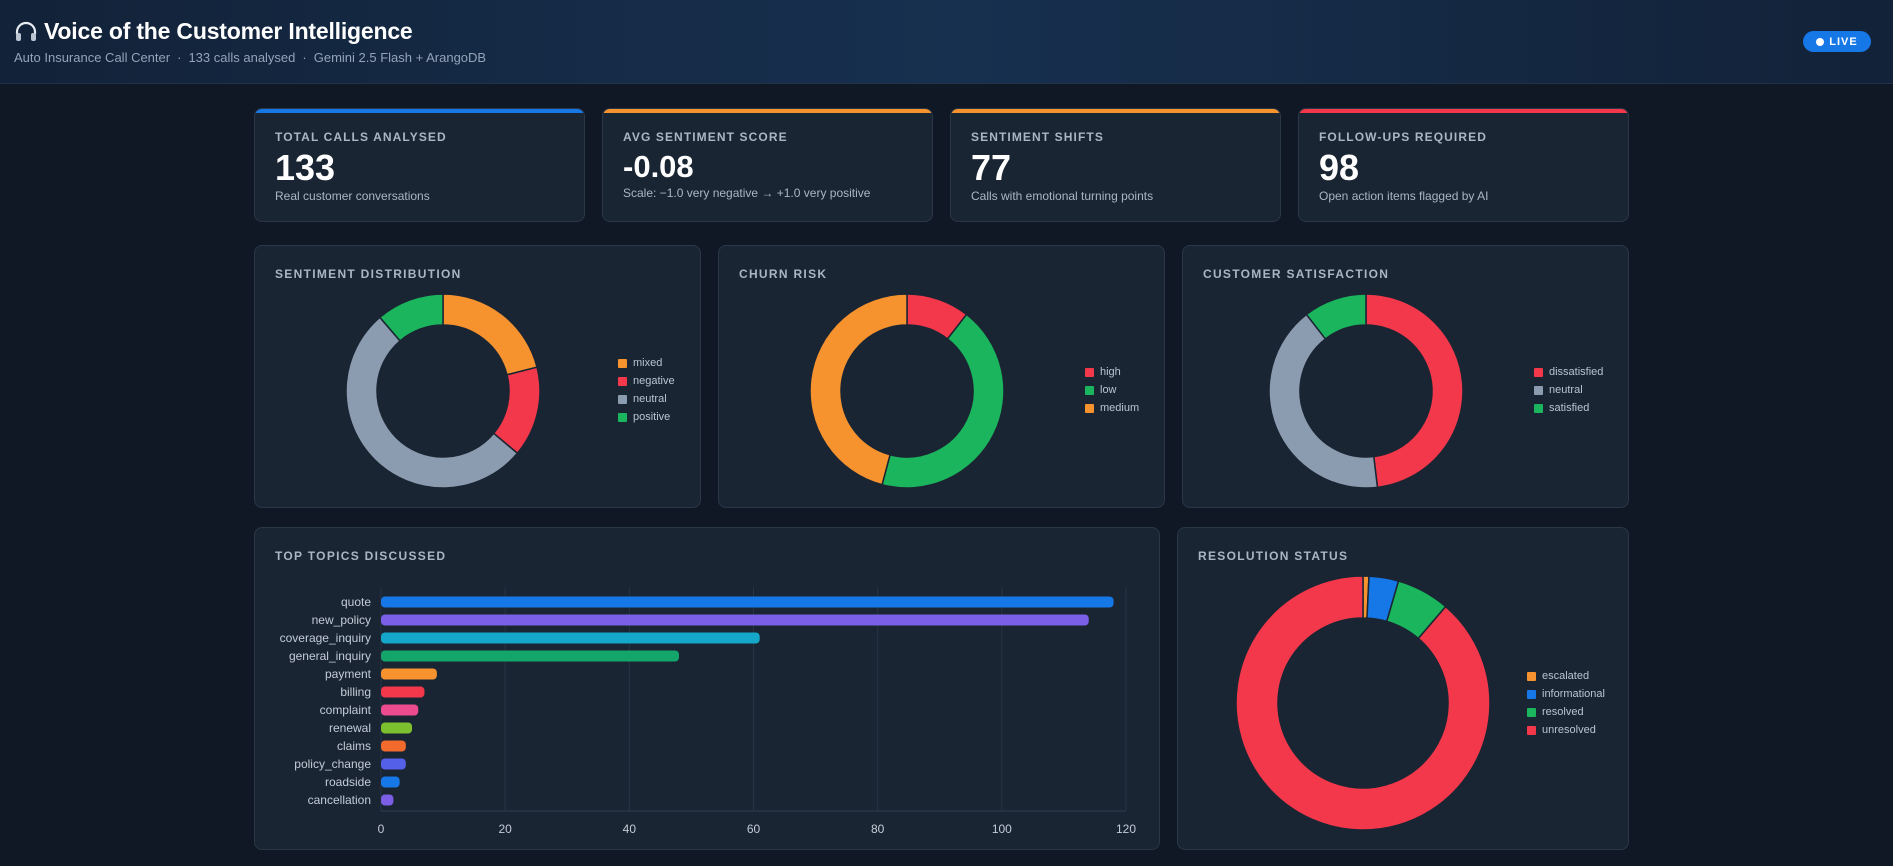 The height and width of the screenshot is (866, 1893). Describe the element at coordinates (400, 710) in the screenshot. I see `bar-complaint` at that location.